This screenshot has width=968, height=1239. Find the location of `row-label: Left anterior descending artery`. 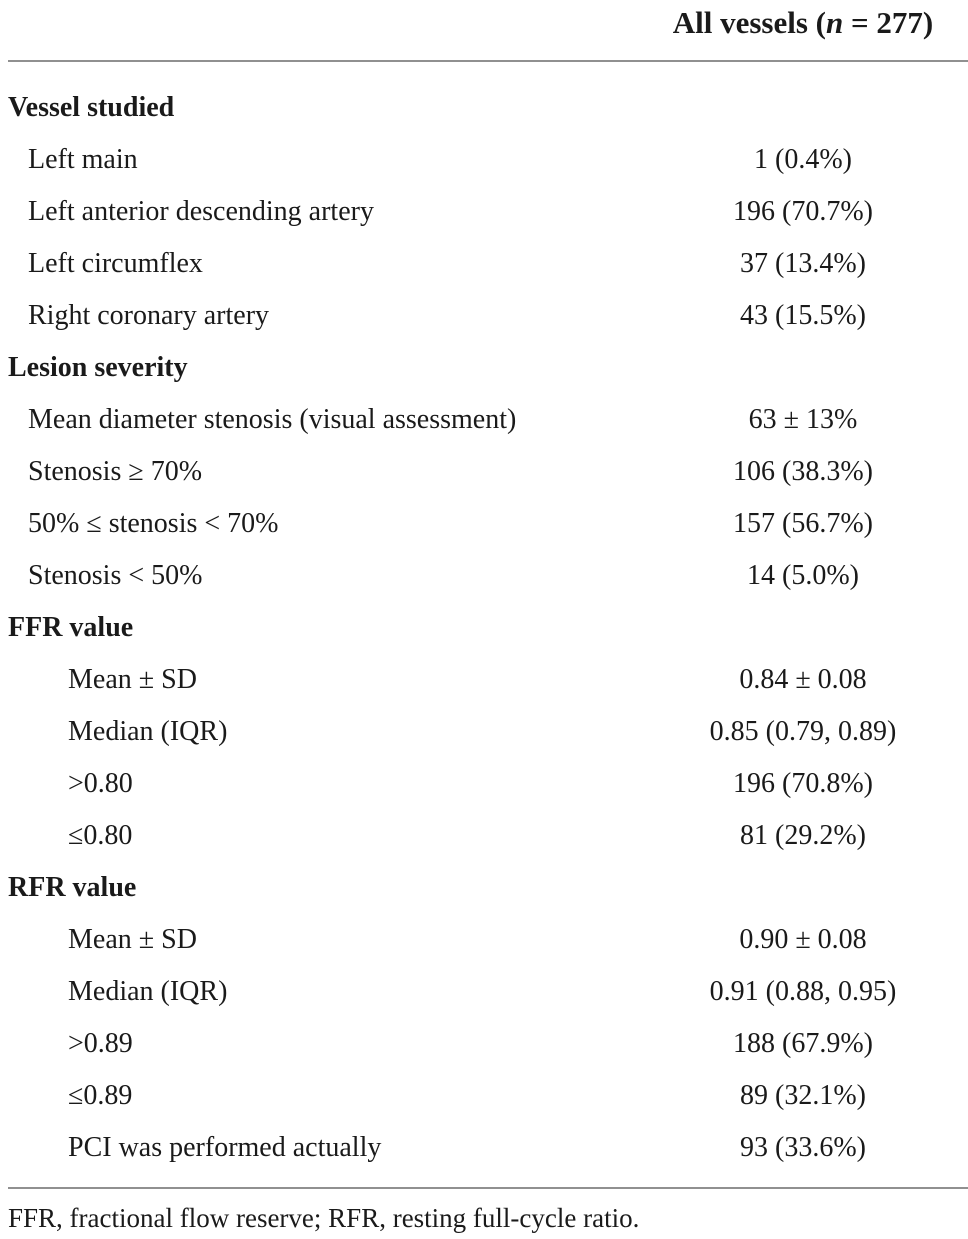

row-label: Left anterior descending artery is located at coordinates (201, 211).